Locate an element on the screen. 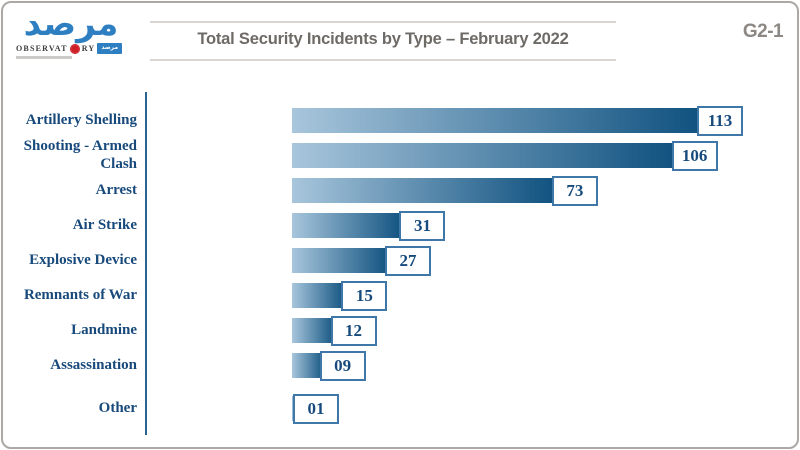 The width and height of the screenshot is (800, 450). chart-row: Arrest 73 is located at coordinates (400, 190).